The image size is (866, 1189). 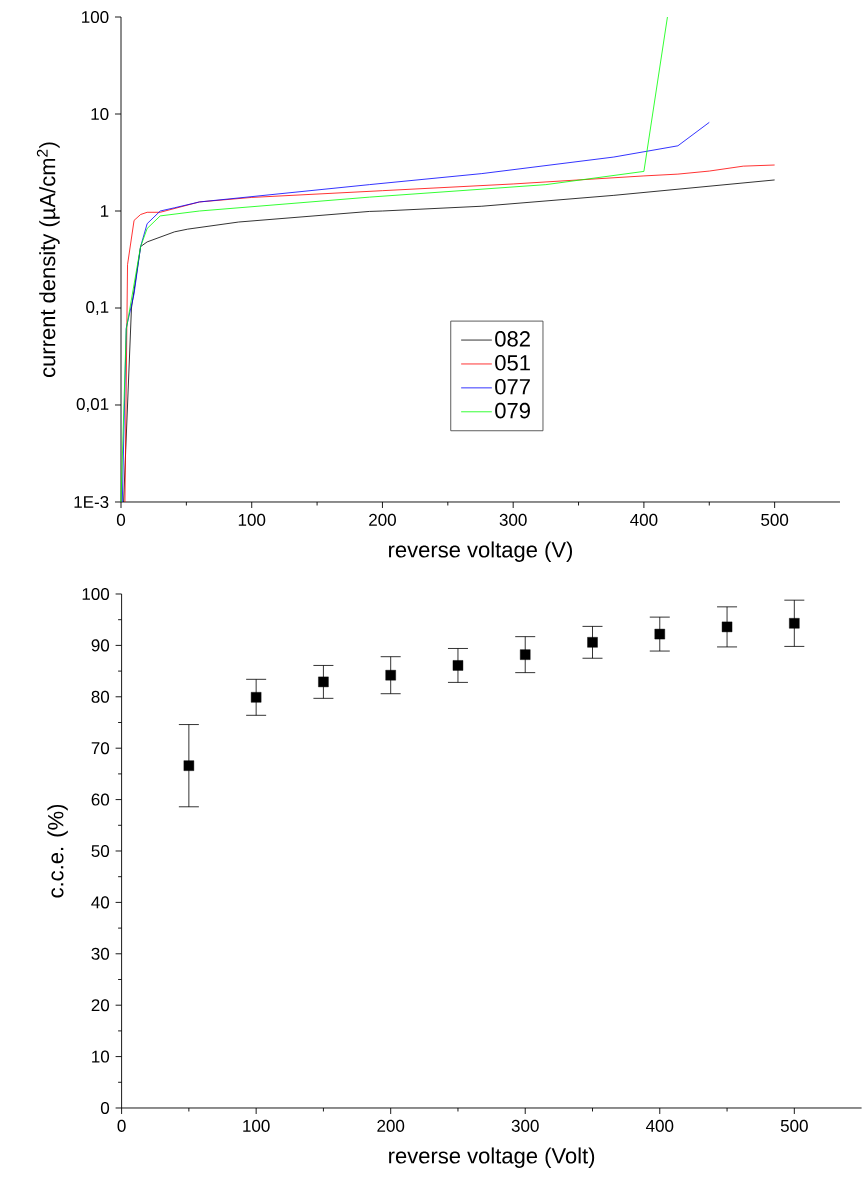 I want to click on y-tick-label: 40, so click(x=100, y=902).